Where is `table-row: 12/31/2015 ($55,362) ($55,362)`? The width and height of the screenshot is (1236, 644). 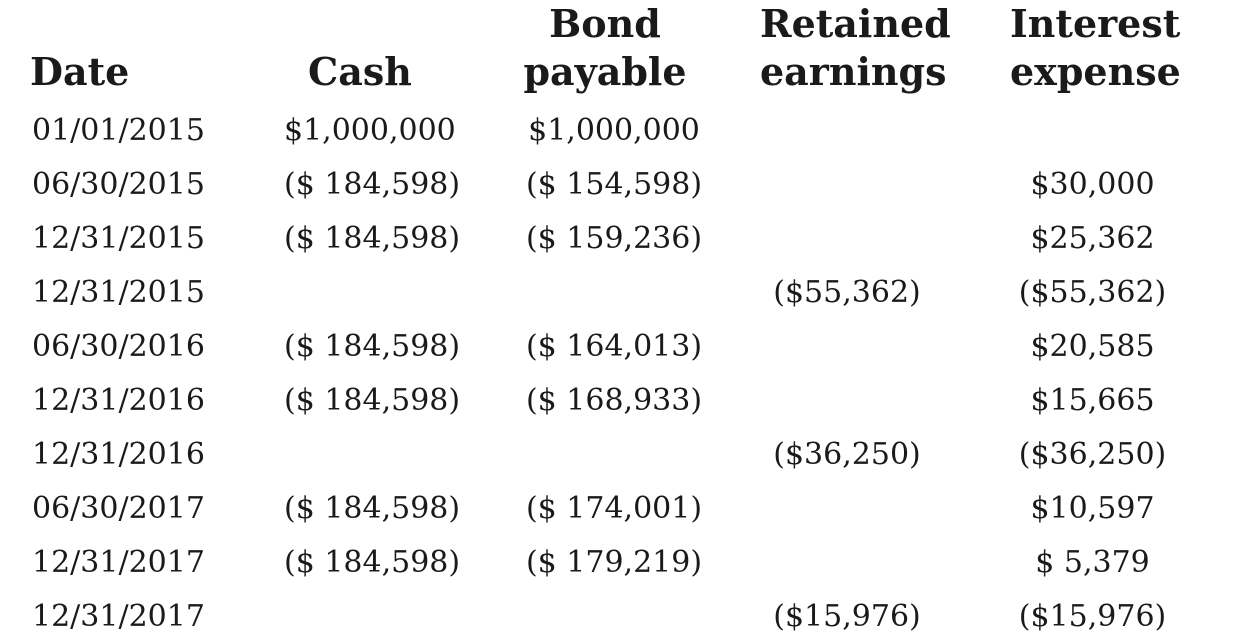
table-row: 12/31/2015 ($55,362) ($55,362) is located at coordinates (618, 293).